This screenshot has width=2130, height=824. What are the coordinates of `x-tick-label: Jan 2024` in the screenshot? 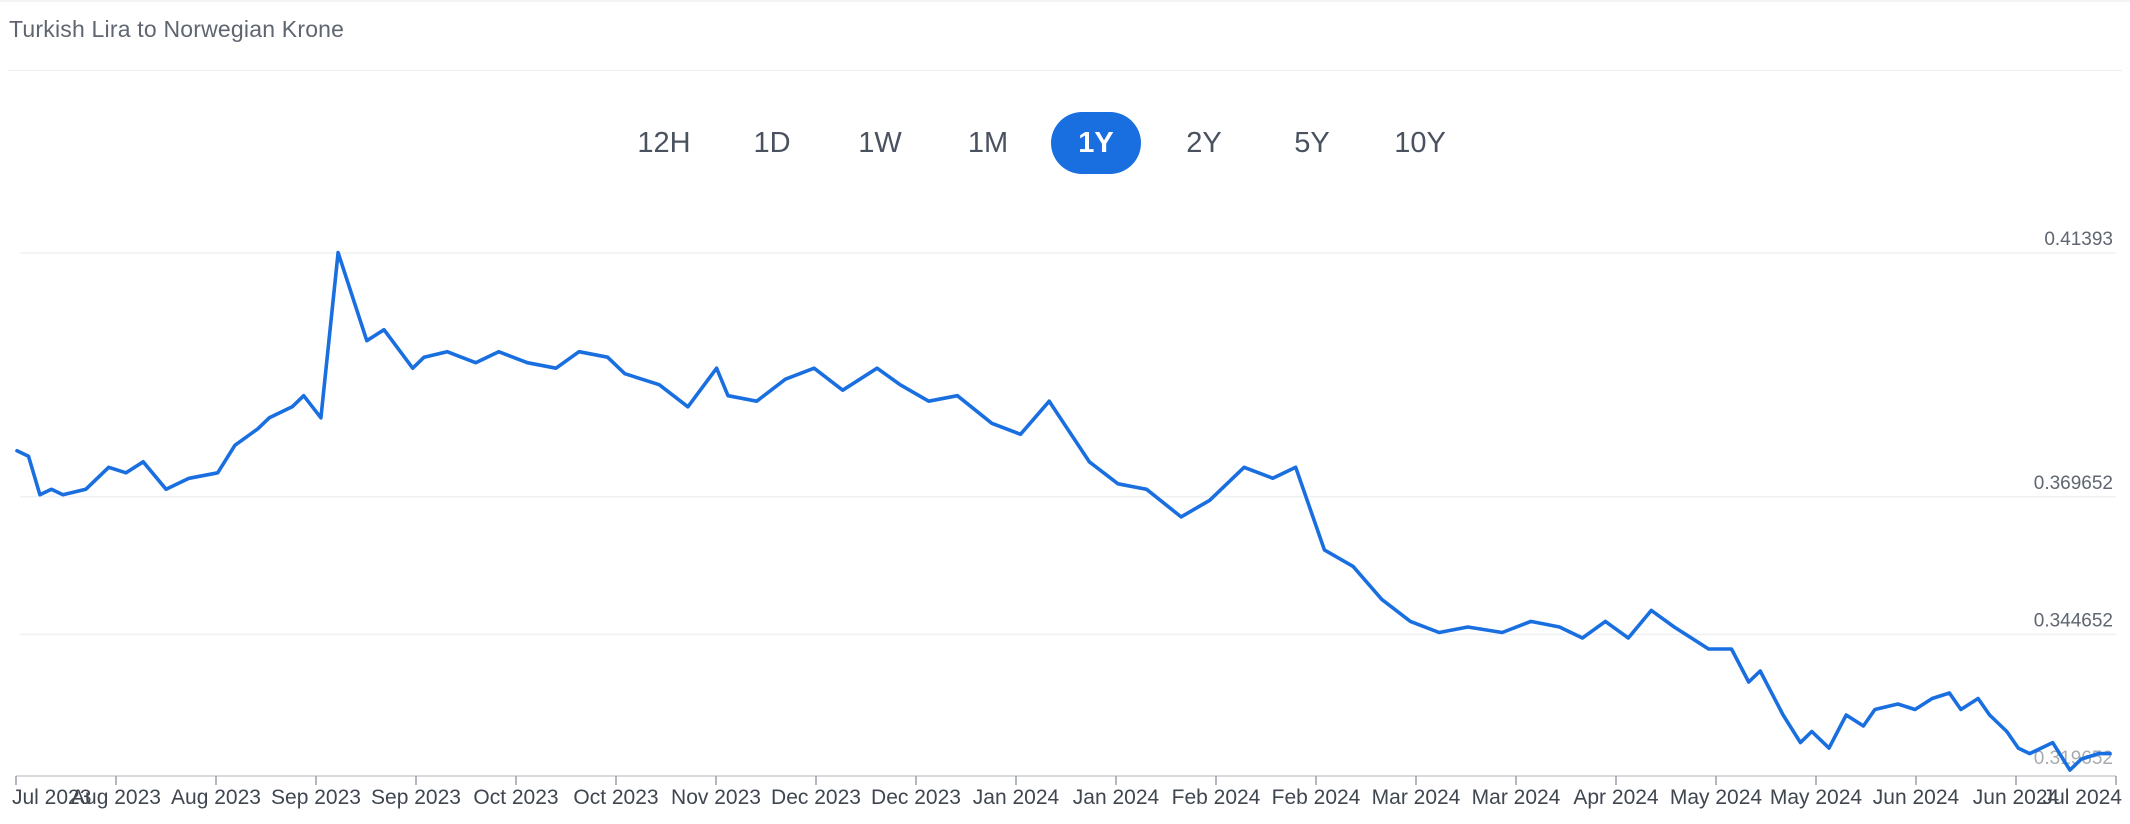 It's located at (1116, 797).